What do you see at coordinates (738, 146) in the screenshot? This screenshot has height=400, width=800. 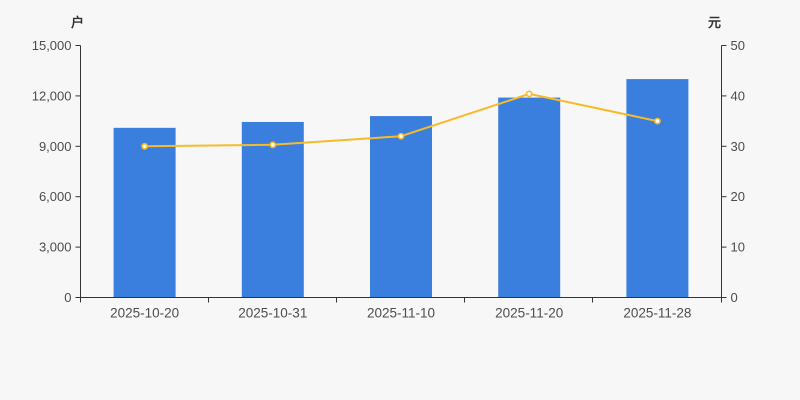 I see `right-axis-tick-label: 30` at bounding box center [738, 146].